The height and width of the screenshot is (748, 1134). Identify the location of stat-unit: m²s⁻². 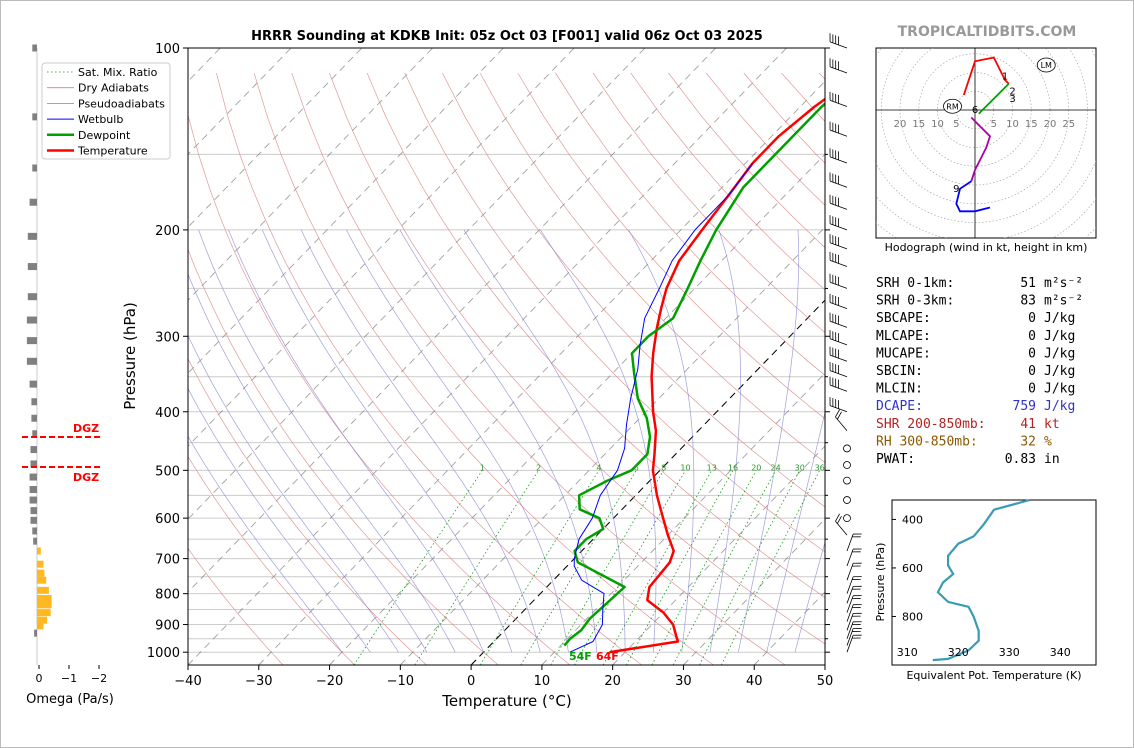
(1063, 283).